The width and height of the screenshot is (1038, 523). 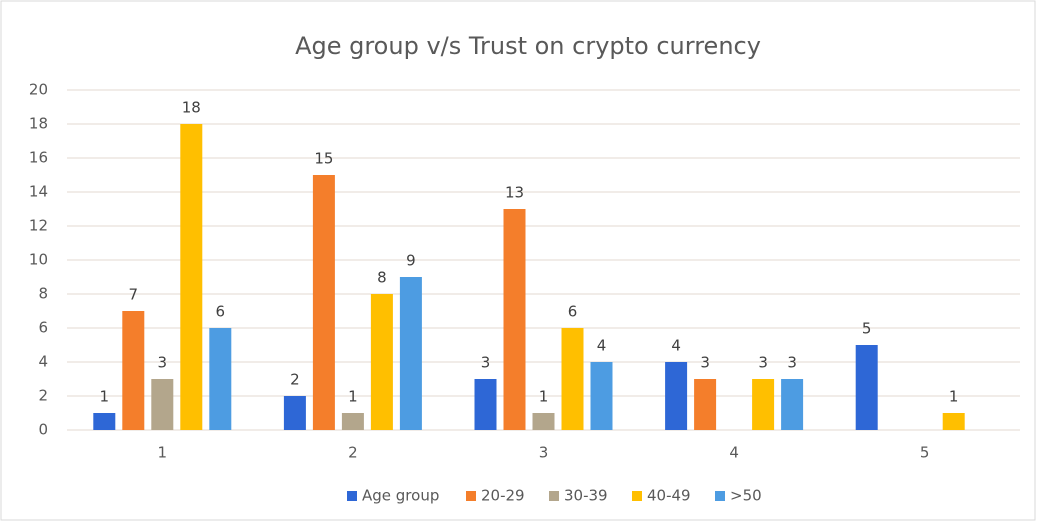 What do you see at coordinates (544, 453) in the screenshot?
I see `x-tick-label: 3` at bounding box center [544, 453].